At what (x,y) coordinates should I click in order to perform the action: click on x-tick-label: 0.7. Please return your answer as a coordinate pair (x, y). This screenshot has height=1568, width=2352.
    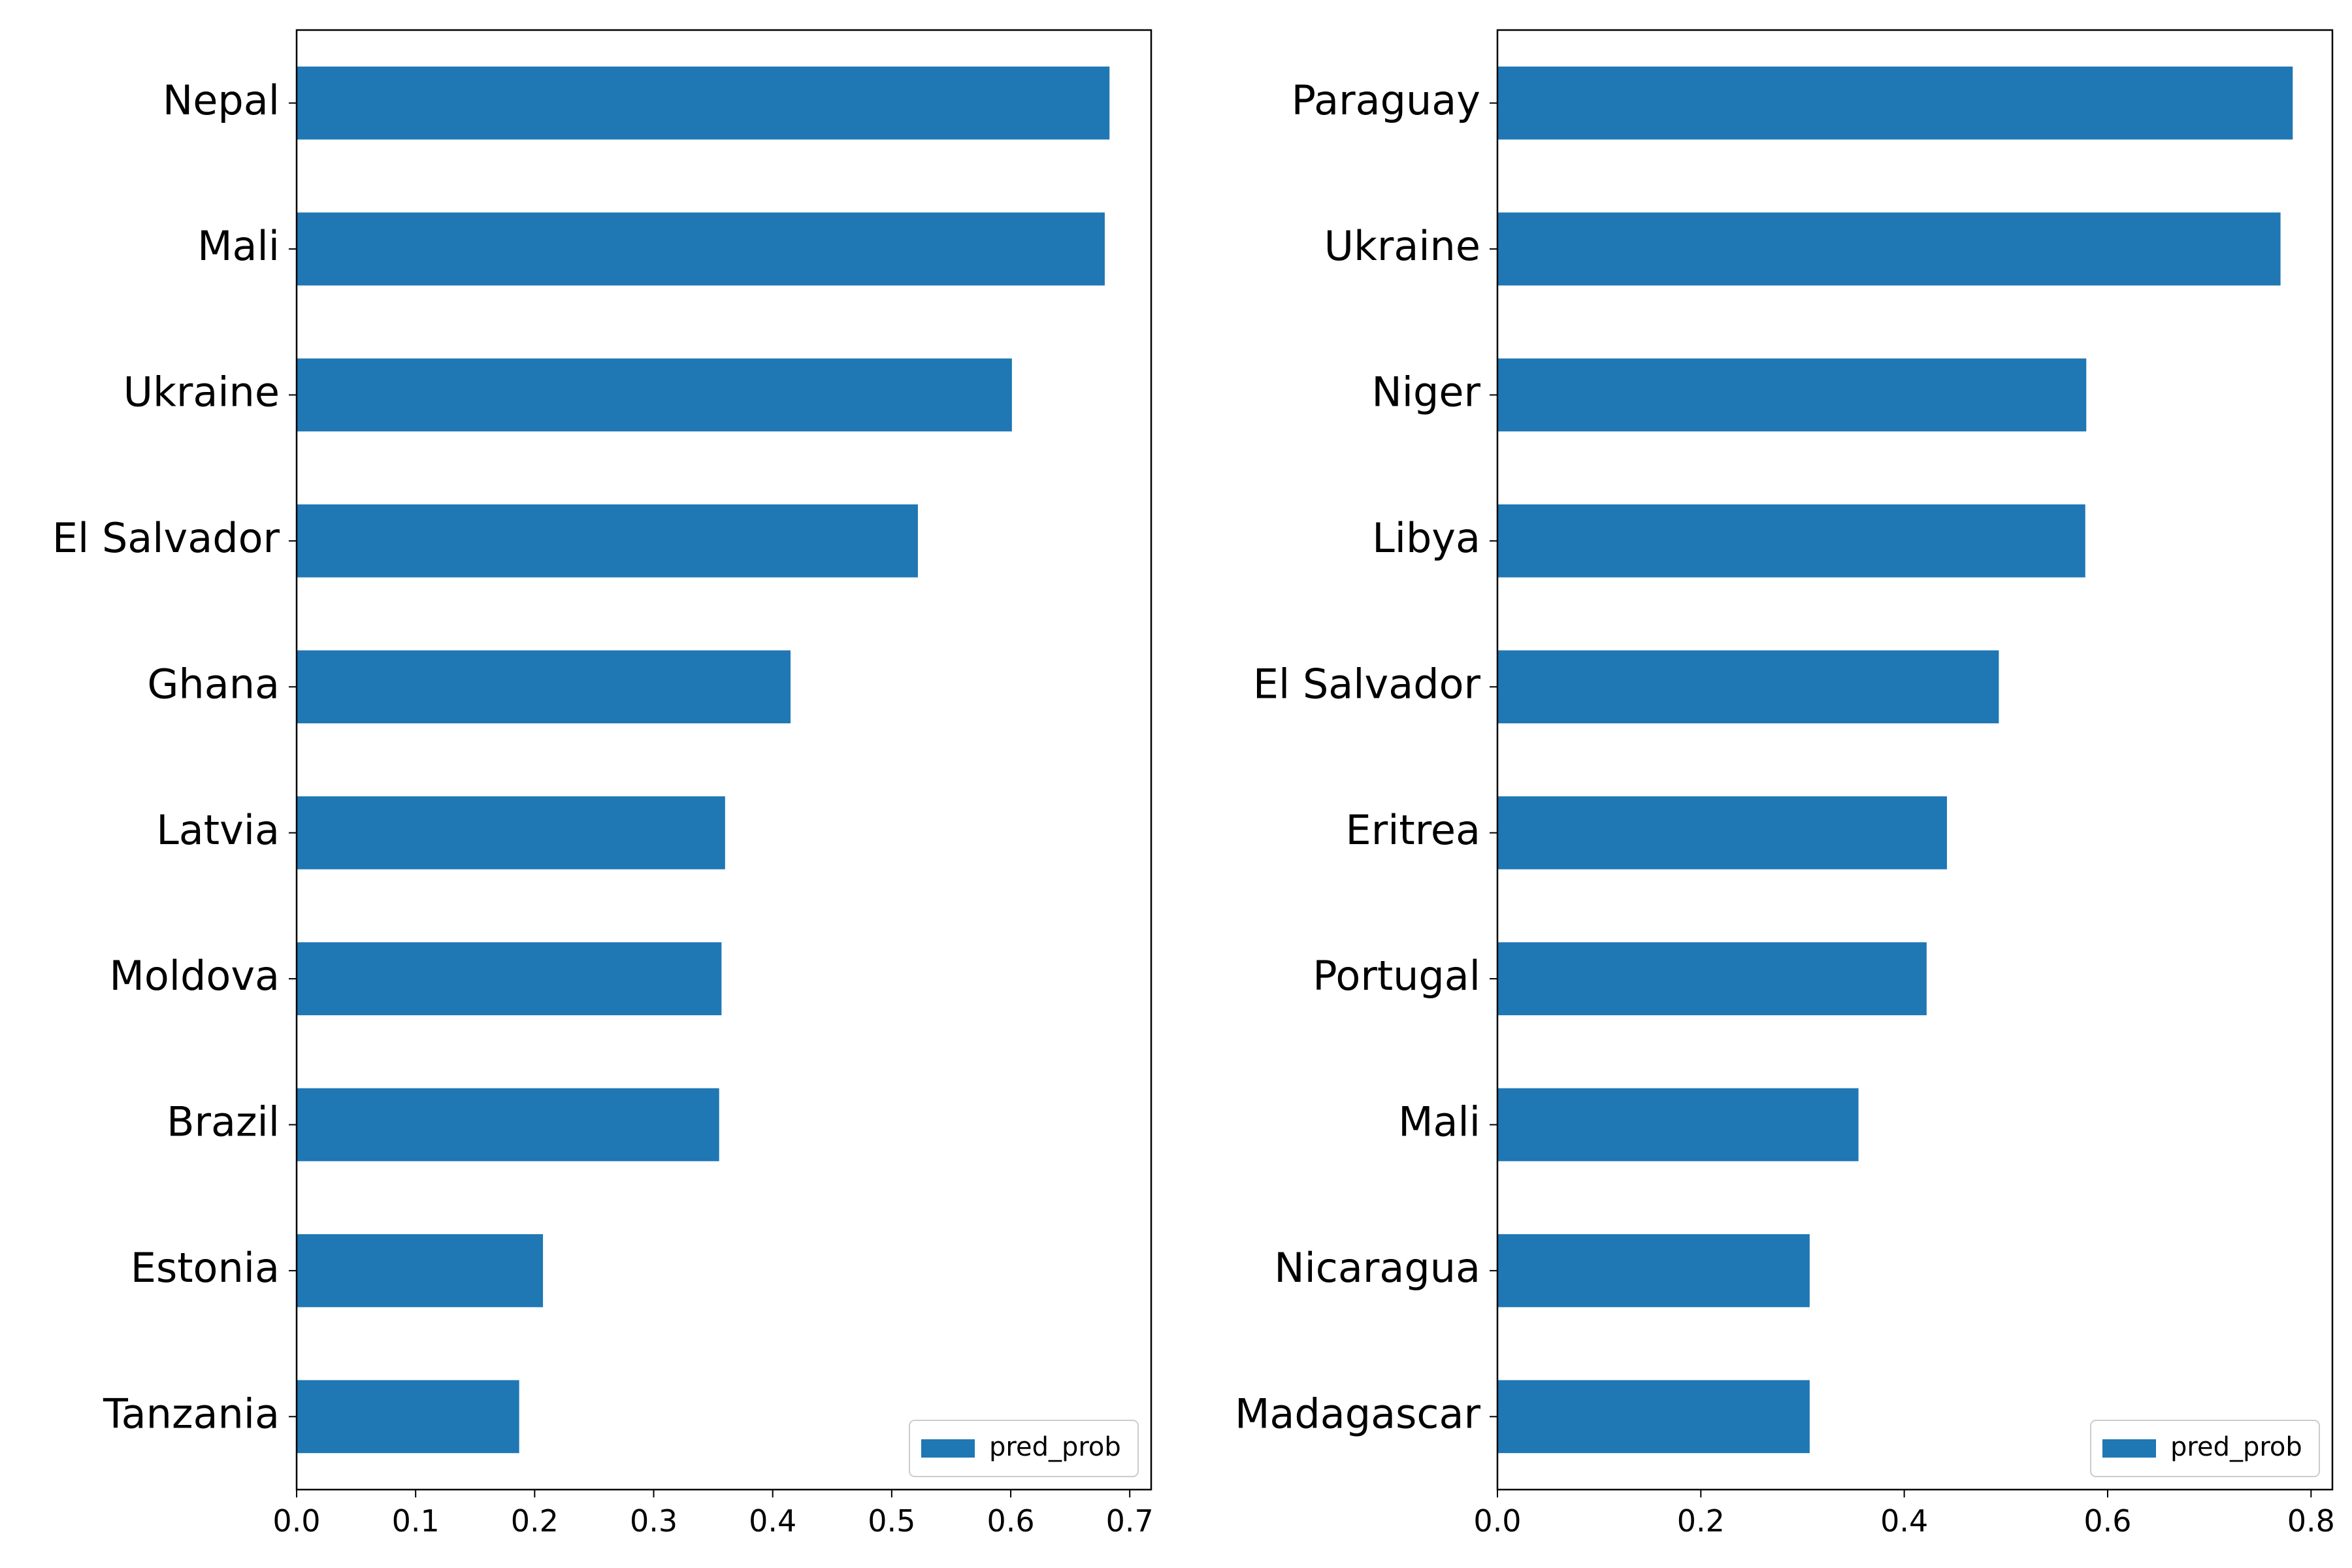
    Looking at the image, I should click on (1130, 1521).